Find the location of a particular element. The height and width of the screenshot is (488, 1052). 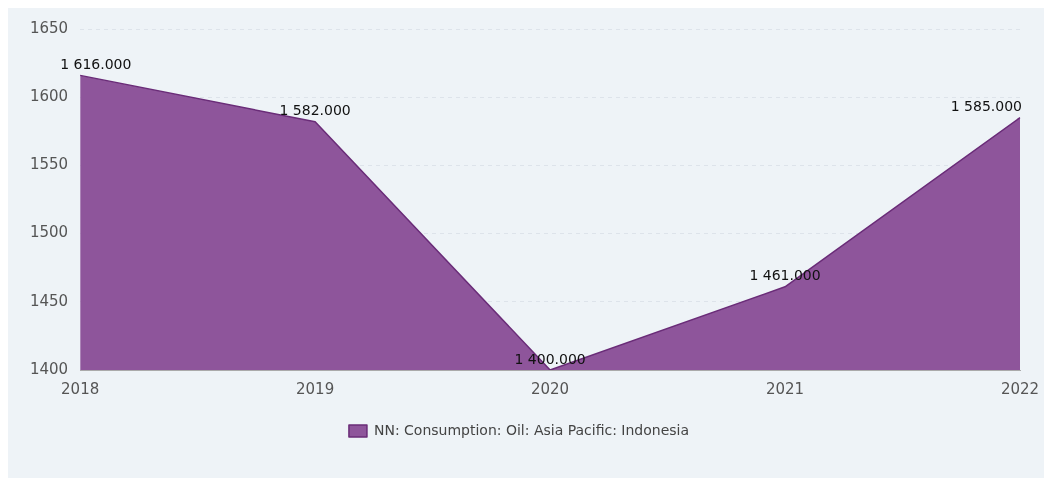

legend-label: NN: Consumption: Oil: Asia Pacific: Indonesia is located at coordinates (531, 429).